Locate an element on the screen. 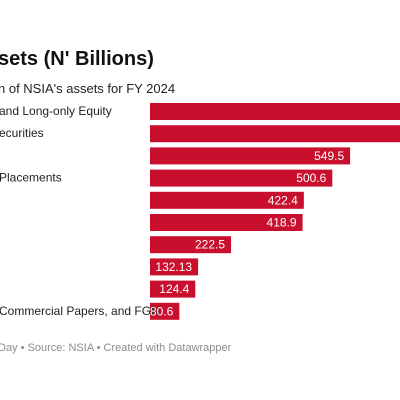 Image resolution: width=400 pixels, height=400 pixels. category-label-10: Commercial Papers, and FGN is located at coordinates (80, 311).